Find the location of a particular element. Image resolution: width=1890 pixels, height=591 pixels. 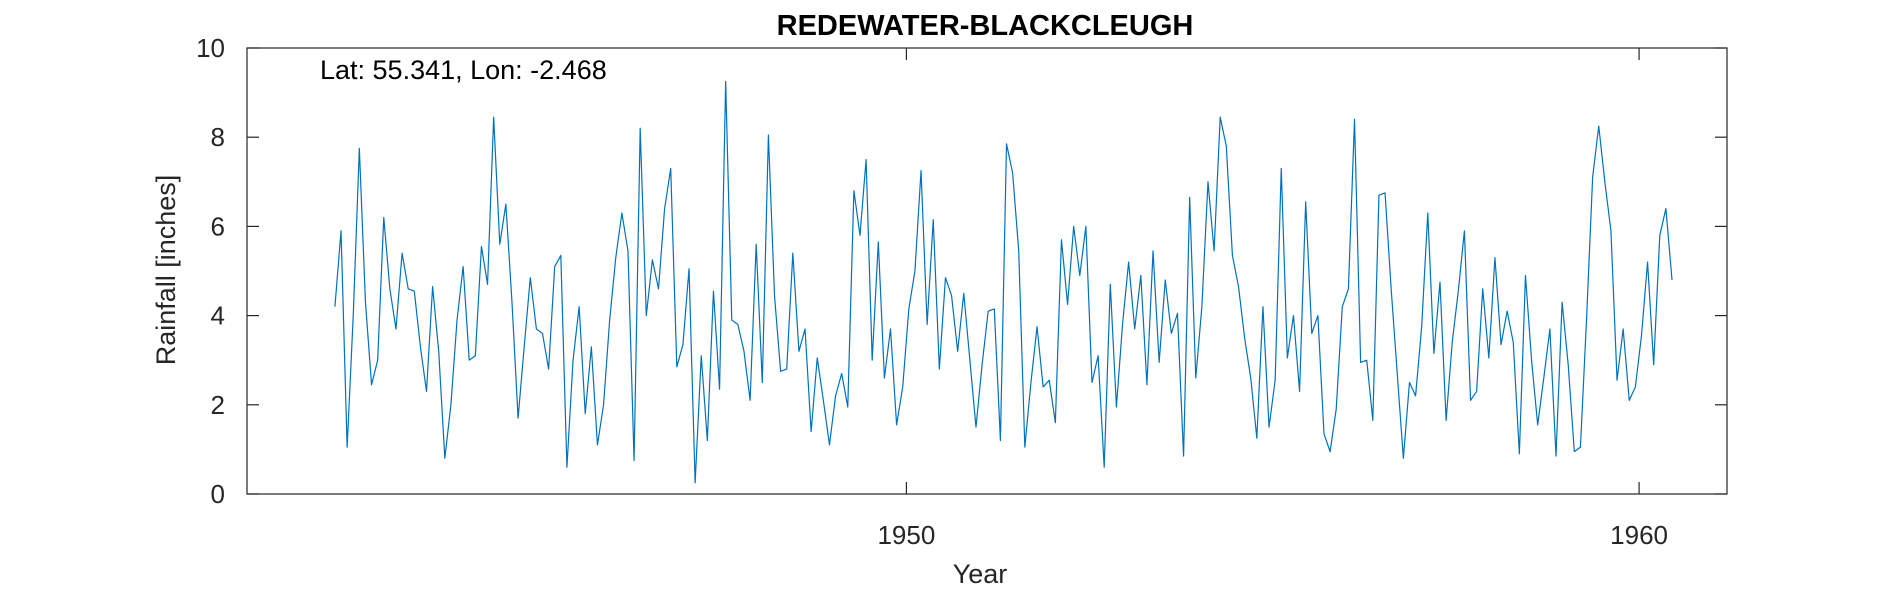

y-axis-label: Rainfall [inches] is located at coordinates (166, 270).